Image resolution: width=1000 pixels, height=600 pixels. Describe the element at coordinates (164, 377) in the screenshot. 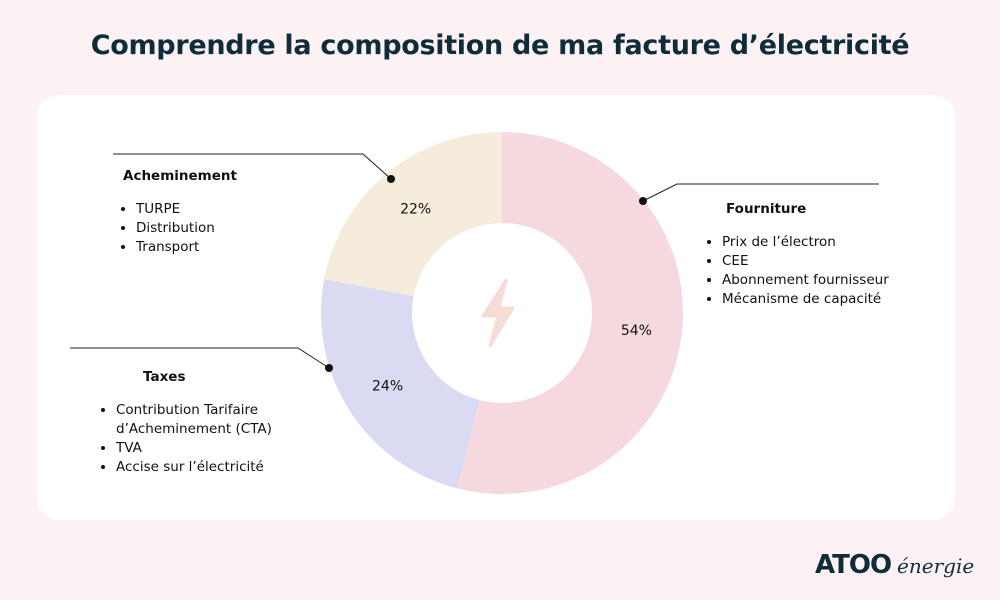

I see `legend-title: Taxes` at that location.